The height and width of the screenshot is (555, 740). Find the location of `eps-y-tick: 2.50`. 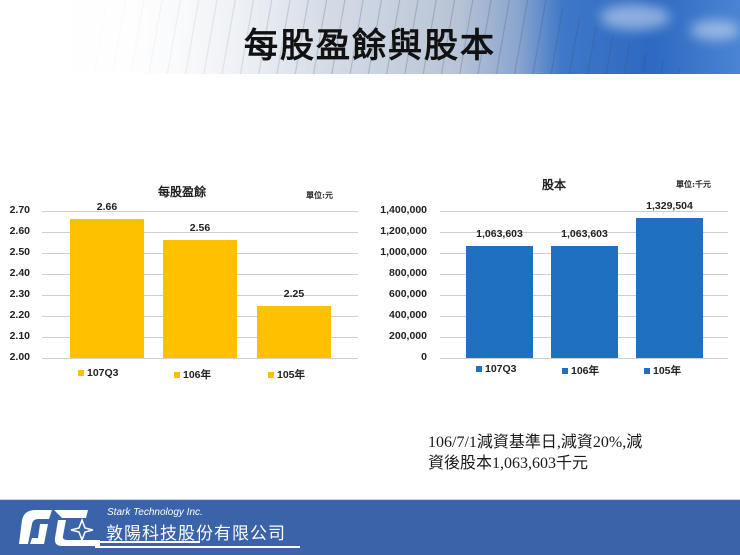

eps-y-tick: 2.50 is located at coordinates (19, 252).